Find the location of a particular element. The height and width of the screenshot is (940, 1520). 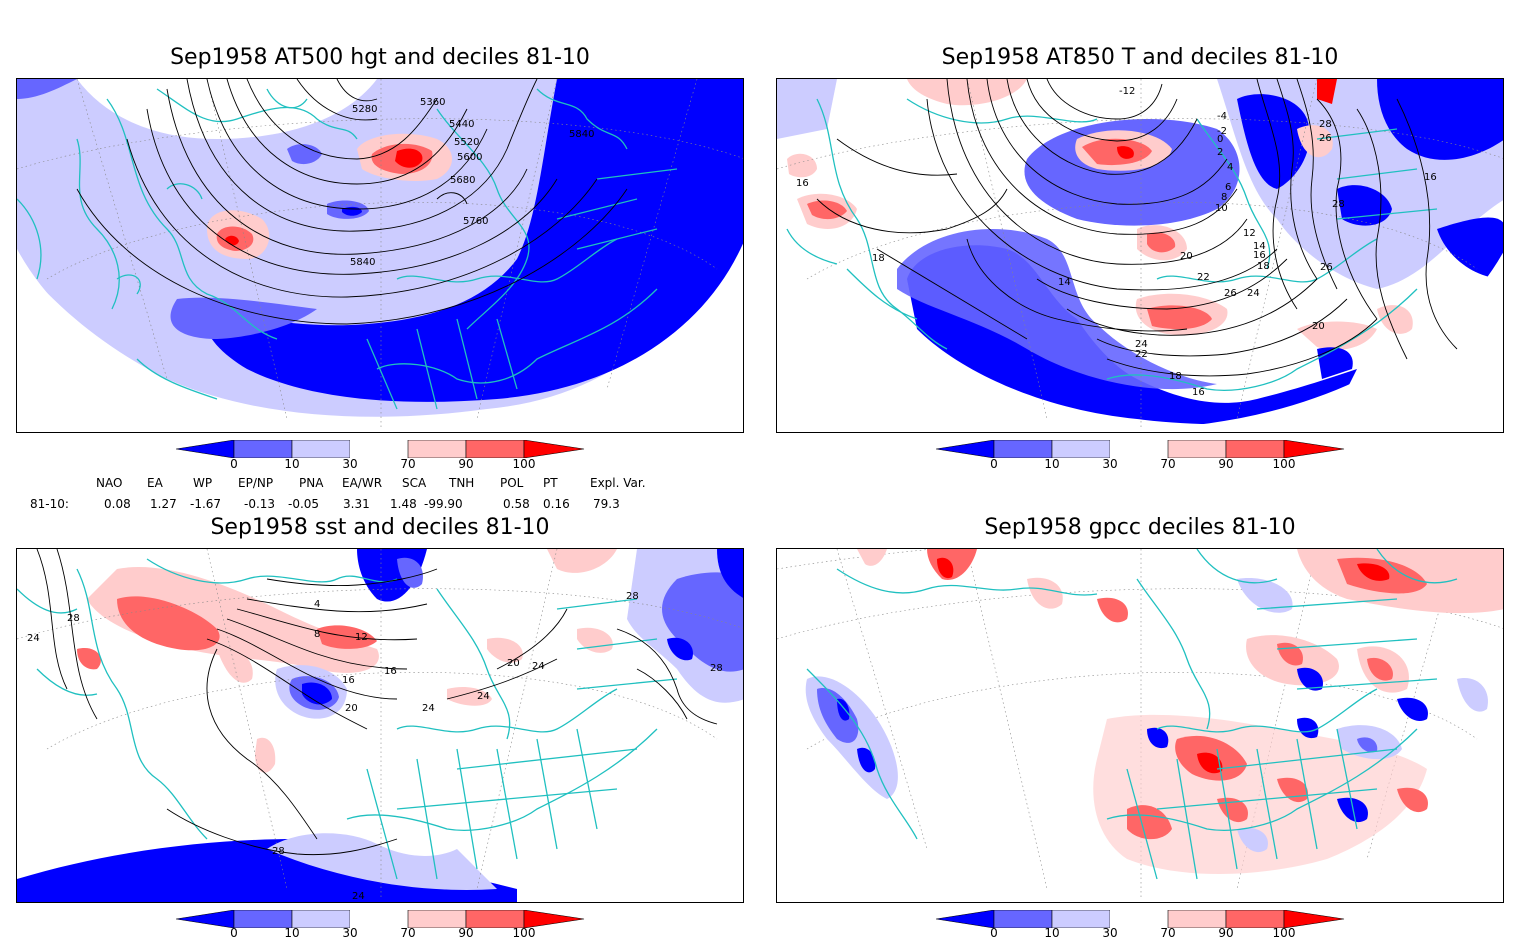

svg-text: 5680 is located at coordinates (462, 180).